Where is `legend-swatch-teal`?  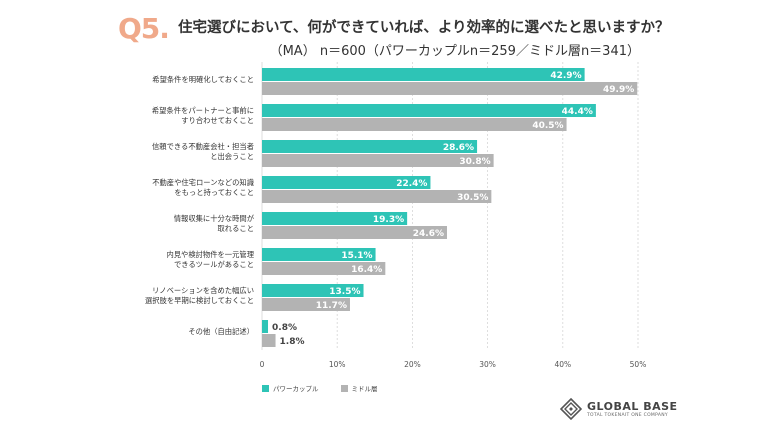 legend-swatch-teal is located at coordinates (265, 388).